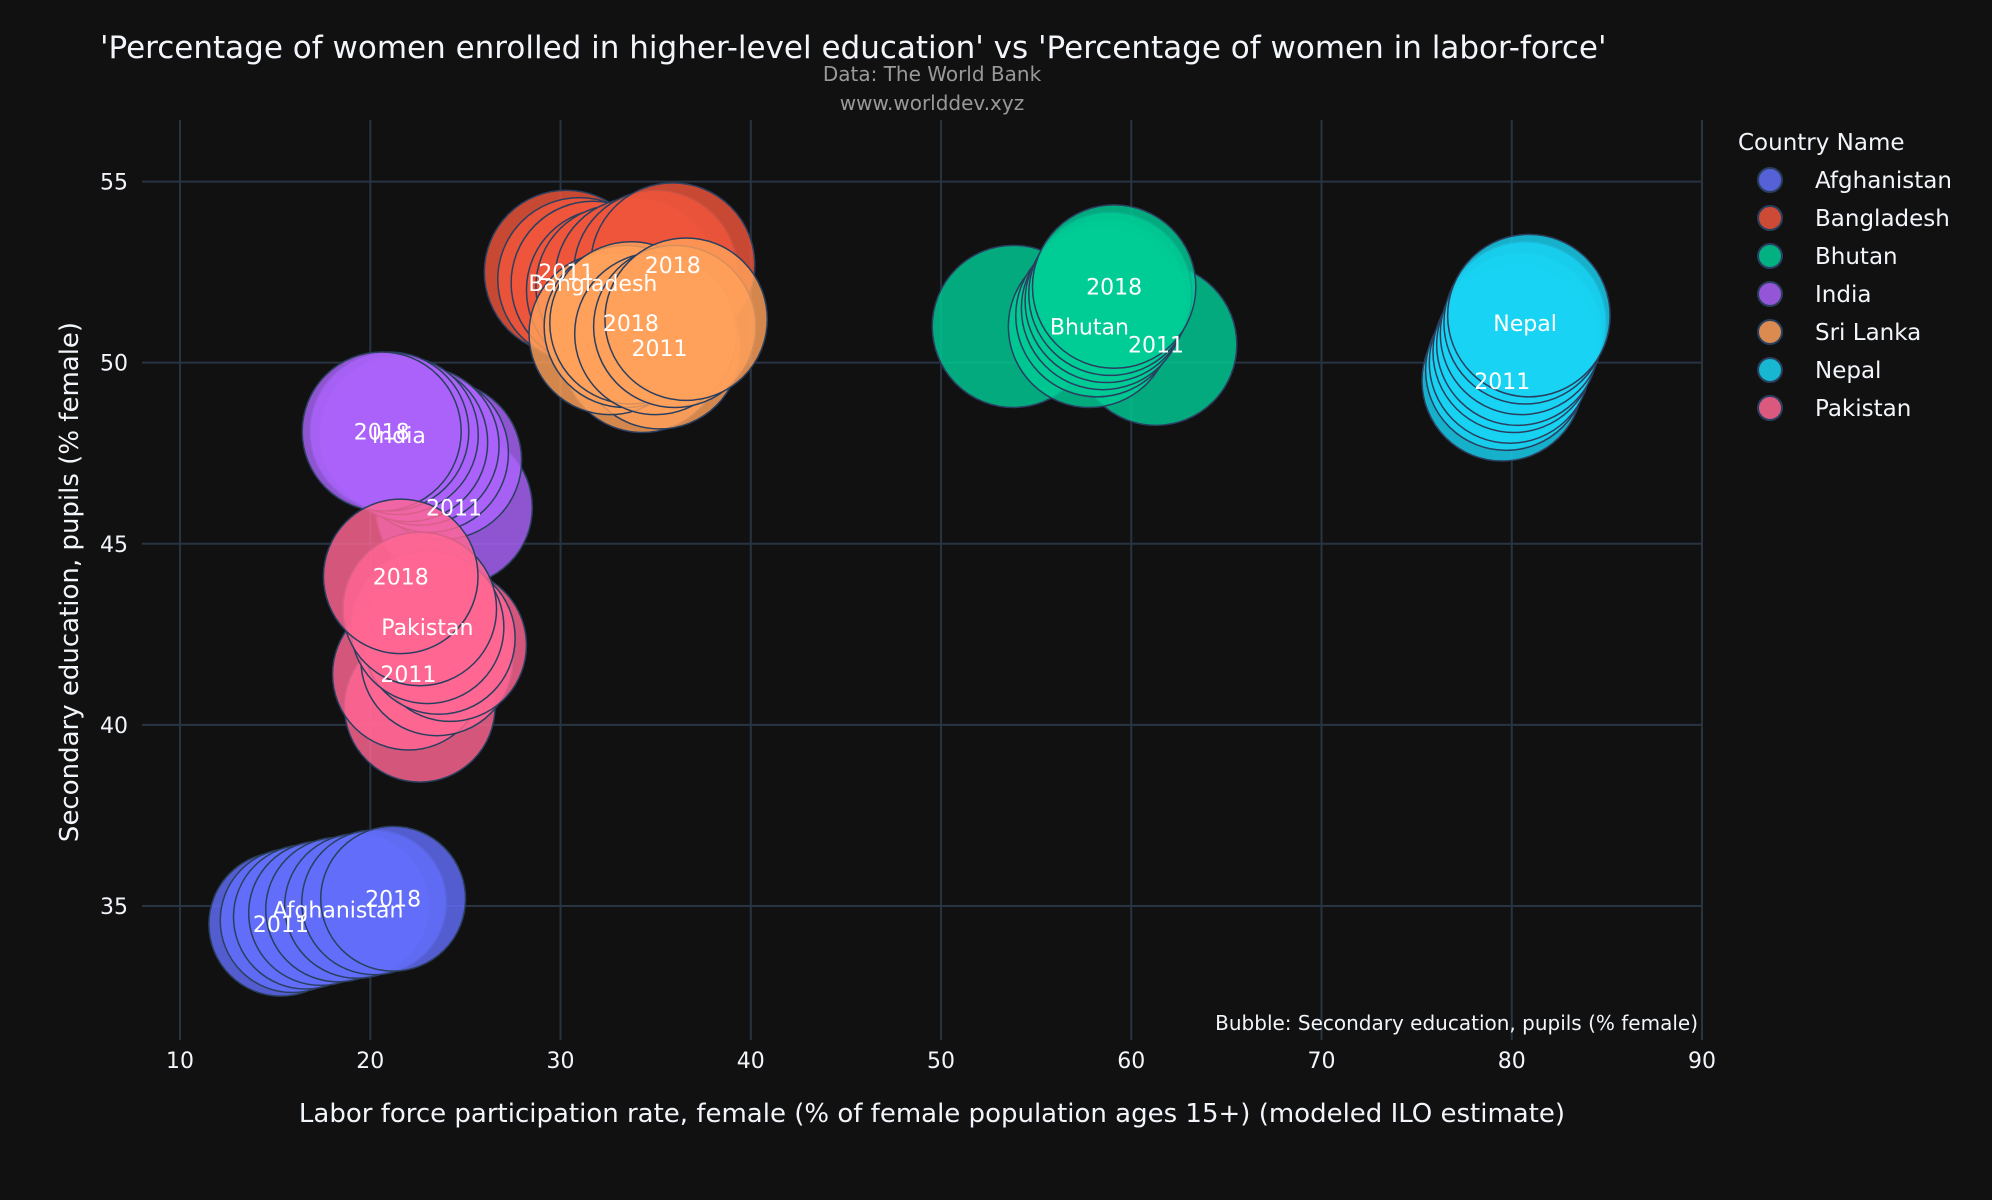  What do you see at coordinates (1883, 181) in the screenshot?
I see `legend-label: Afghanistan` at bounding box center [1883, 181].